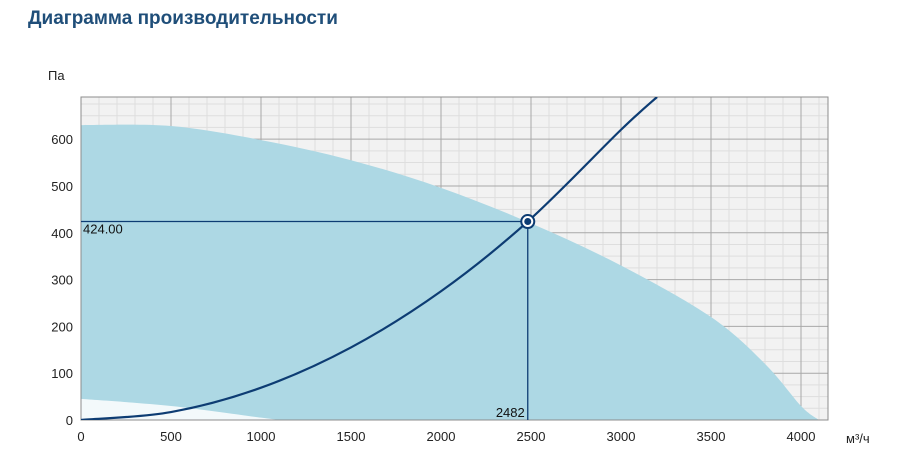 This screenshot has height=476, width=900. I want to click on x-tick-label: 3000, so click(621, 436).